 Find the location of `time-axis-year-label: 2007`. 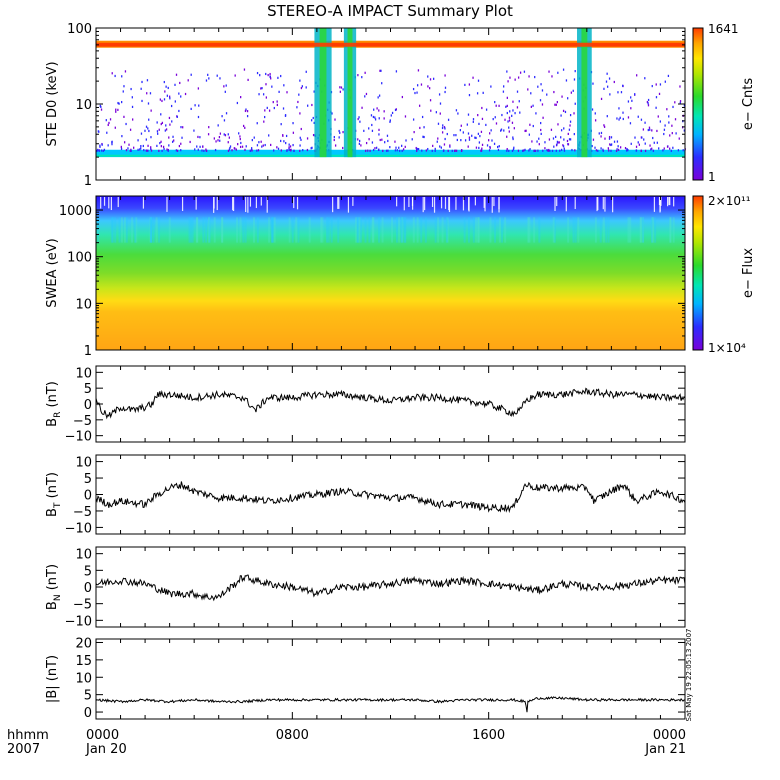

time-axis-year-label: 2007 is located at coordinates (23, 749).